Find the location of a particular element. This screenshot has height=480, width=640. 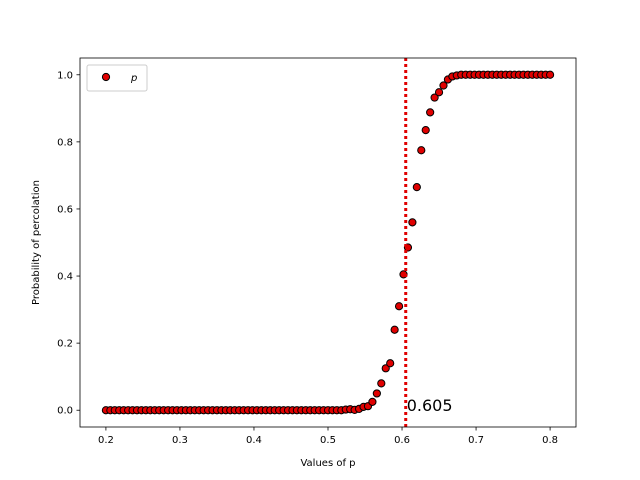

x-tick-label: 0.6 is located at coordinates (402, 440).